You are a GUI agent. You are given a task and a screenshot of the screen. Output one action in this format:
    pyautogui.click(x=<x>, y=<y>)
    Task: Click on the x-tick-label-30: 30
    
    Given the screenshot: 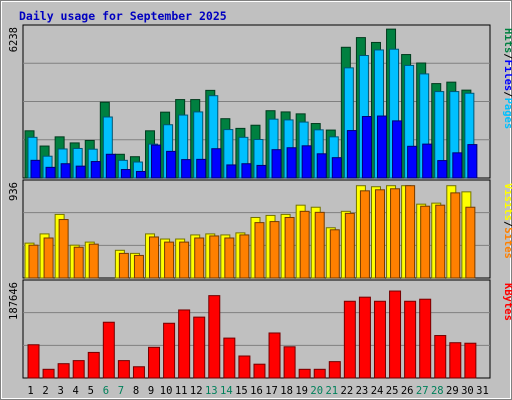 What is the action you would take?
    pyautogui.click(x=467, y=391)
    